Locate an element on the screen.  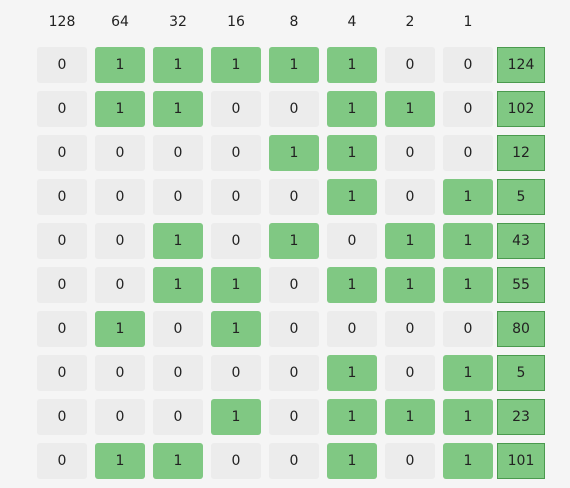
puzzle-row: 0 1 1 1 1 1 0 0 124 is located at coordinates (291, 65).